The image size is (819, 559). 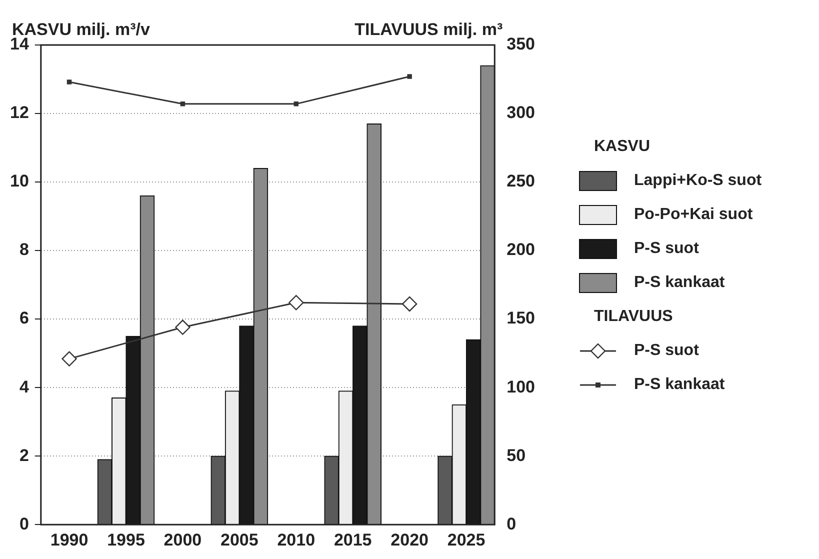 What do you see at coordinates (24, 455) in the screenshot?
I see `y-tick-label: 2` at bounding box center [24, 455].